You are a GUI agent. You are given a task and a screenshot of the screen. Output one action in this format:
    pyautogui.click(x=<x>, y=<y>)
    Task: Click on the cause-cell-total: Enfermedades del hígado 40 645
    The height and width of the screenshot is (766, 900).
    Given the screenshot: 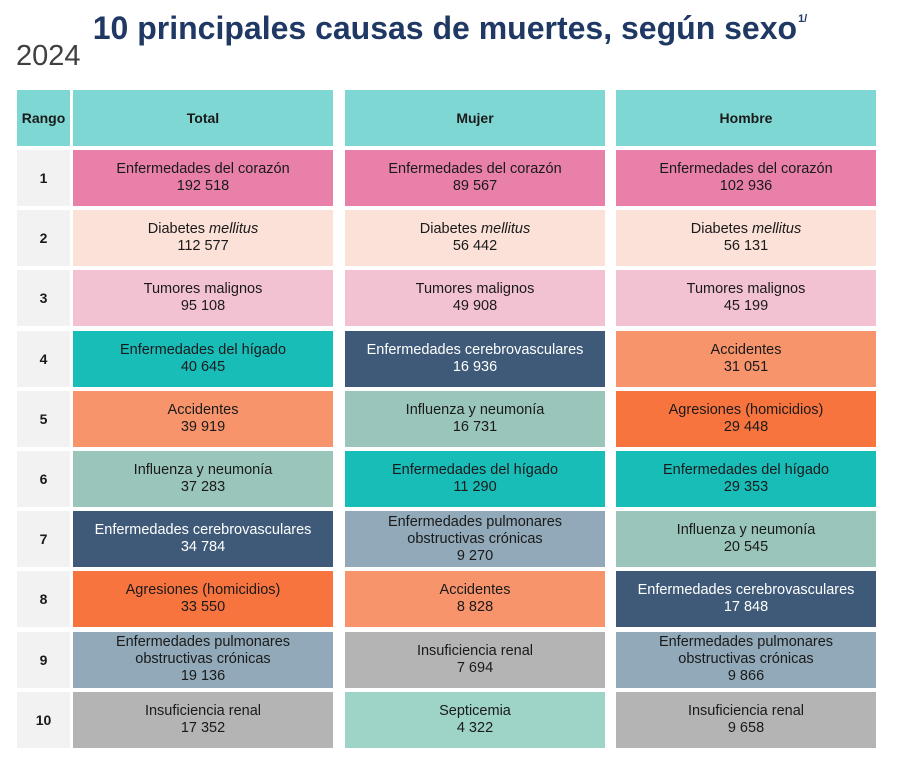 What is the action you would take?
    pyautogui.click(x=203, y=358)
    